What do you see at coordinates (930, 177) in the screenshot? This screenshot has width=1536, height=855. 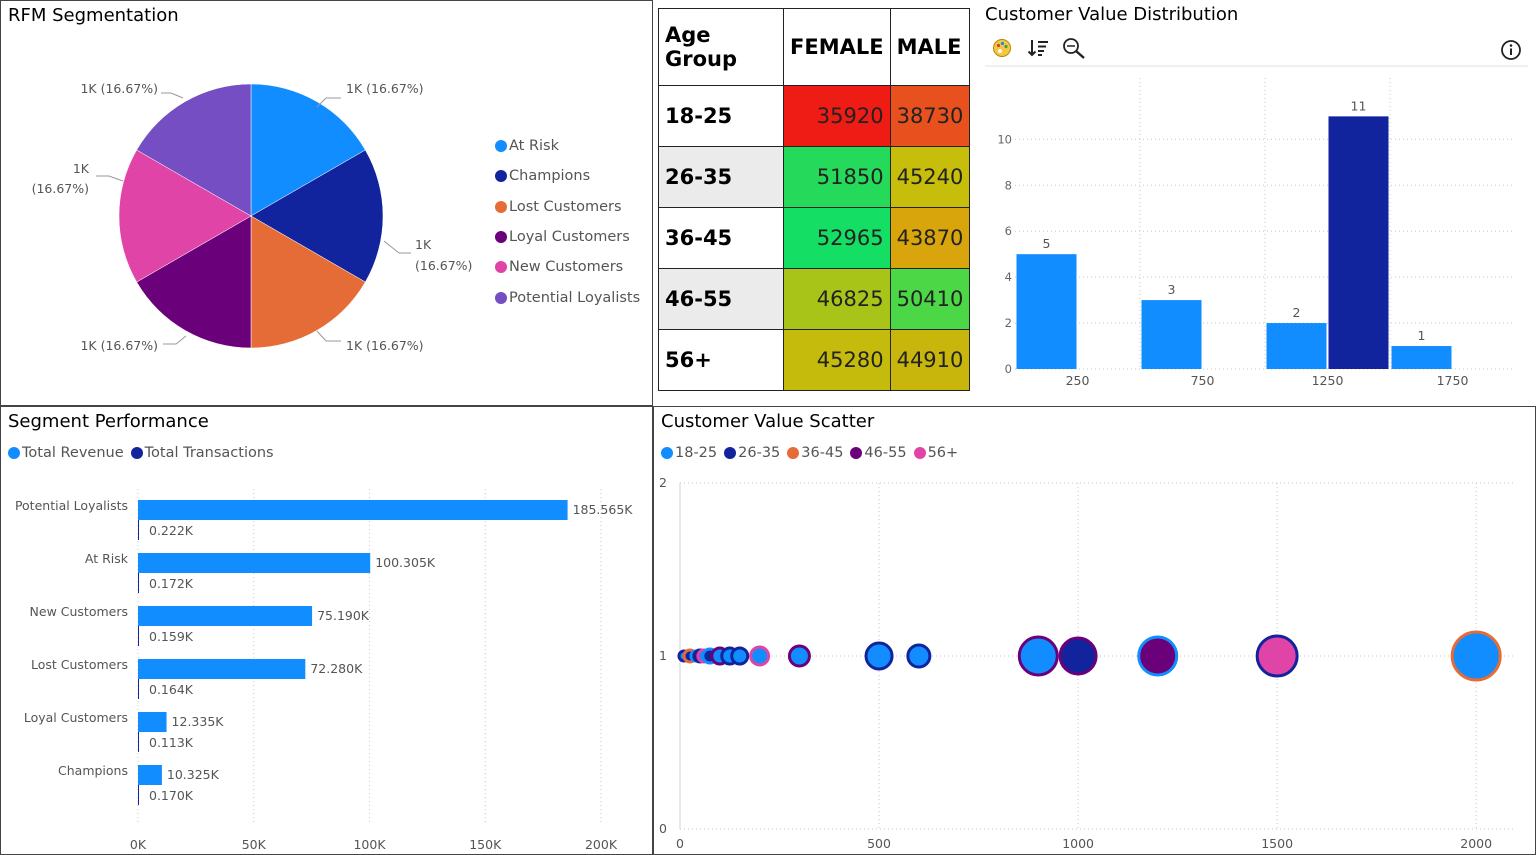 I see `matrix-male-cell: 45240` at bounding box center [930, 177].